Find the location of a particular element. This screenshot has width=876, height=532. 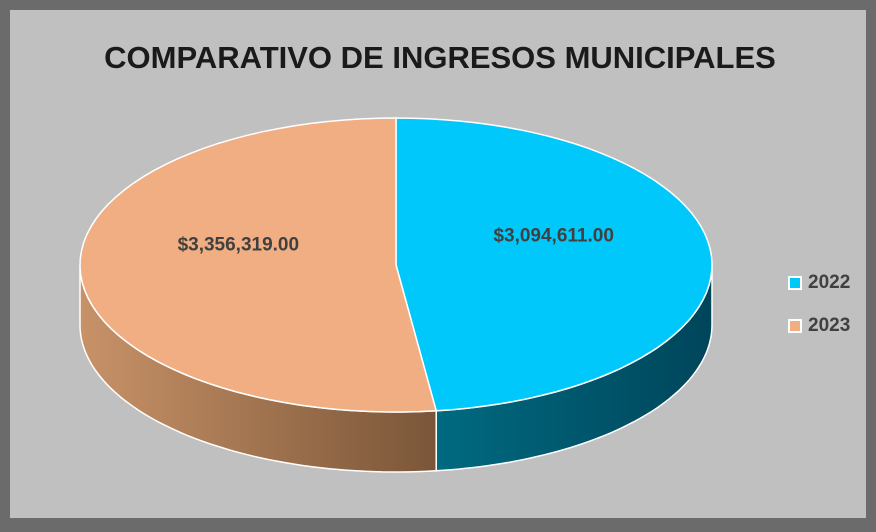

data-label: $3,356,319.00 is located at coordinates (239, 245).